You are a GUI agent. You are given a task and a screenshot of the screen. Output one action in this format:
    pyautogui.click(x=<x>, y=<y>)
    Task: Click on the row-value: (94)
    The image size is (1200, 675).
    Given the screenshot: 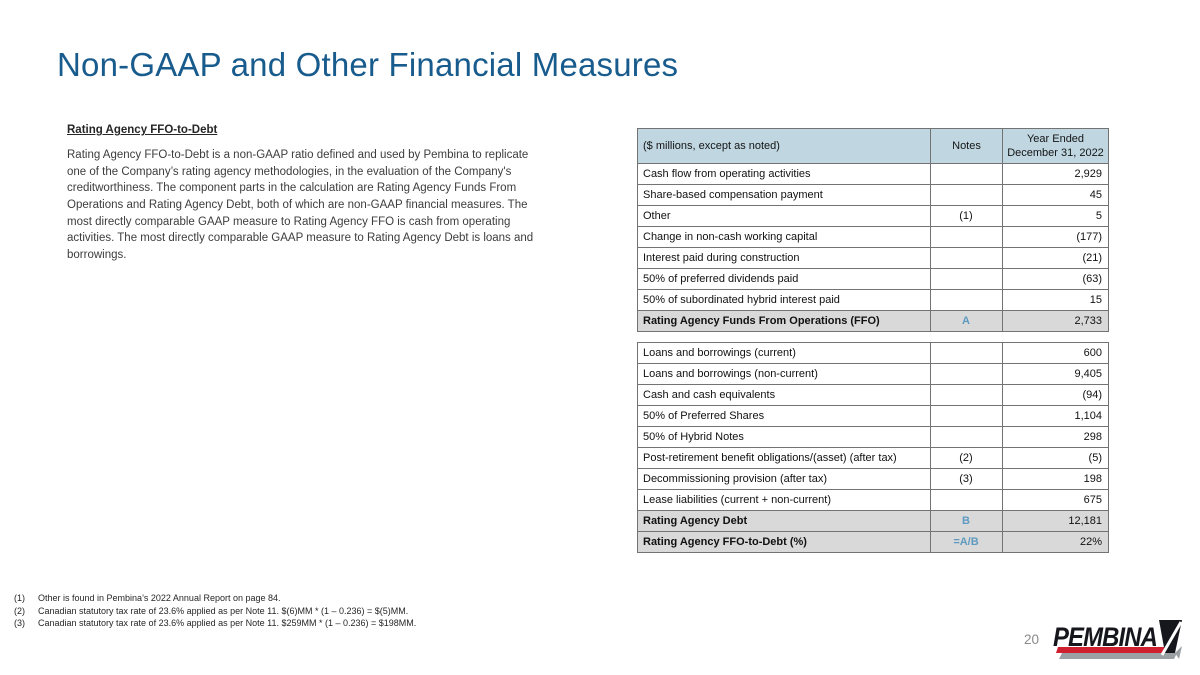 What is the action you would take?
    pyautogui.click(x=1055, y=395)
    